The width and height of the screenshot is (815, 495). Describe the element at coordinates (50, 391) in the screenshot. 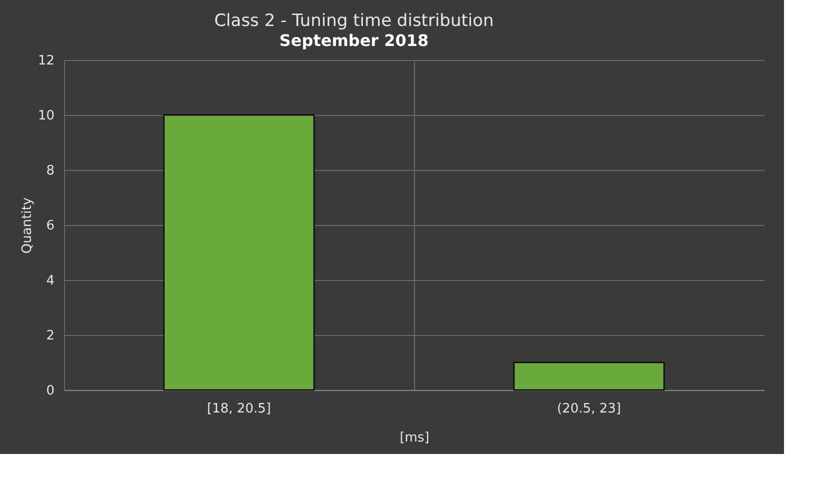

I see `y-tick-label: 0` at that location.